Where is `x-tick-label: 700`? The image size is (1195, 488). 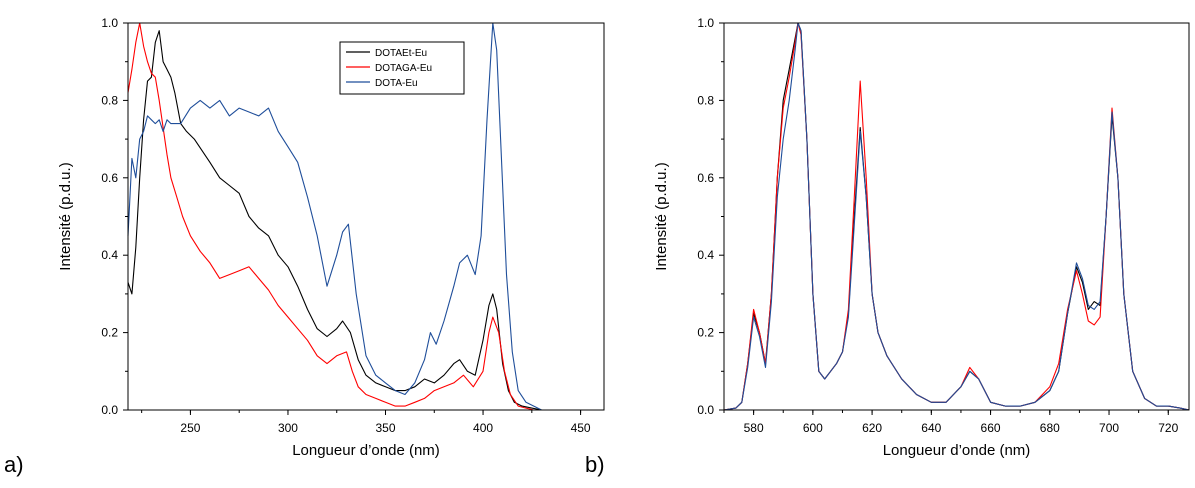 x-tick-label: 700 is located at coordinates (1109, 428).